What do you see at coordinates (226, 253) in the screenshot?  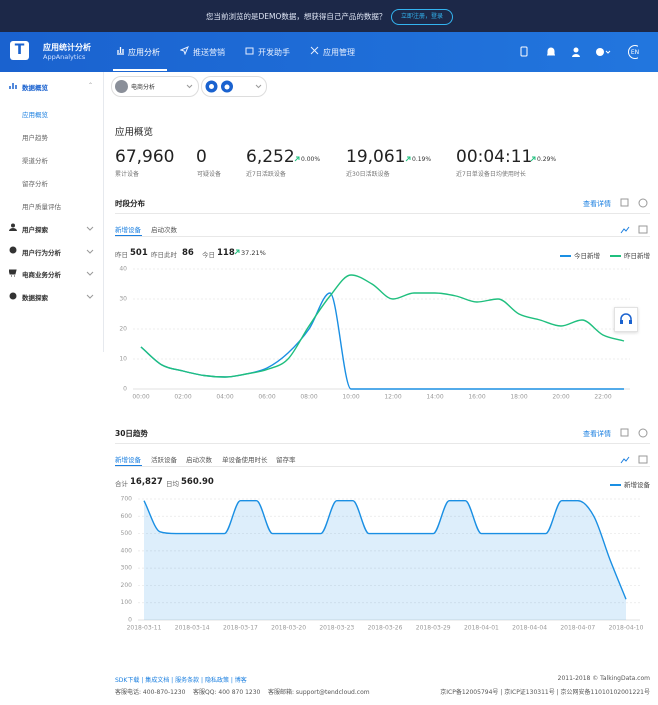 I see `summary-value: 118` at bounding box center [226, 253].